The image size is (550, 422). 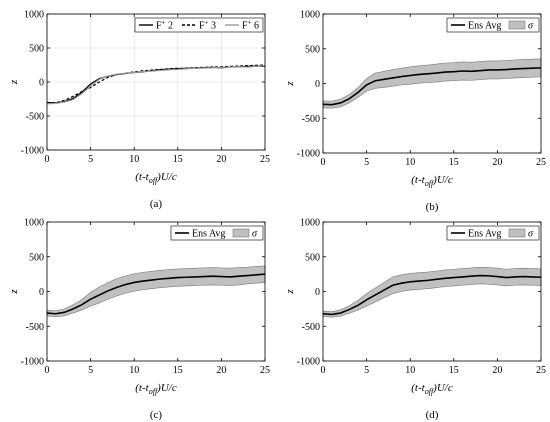 I want to click on legend-box, so click(x=199, y=25).